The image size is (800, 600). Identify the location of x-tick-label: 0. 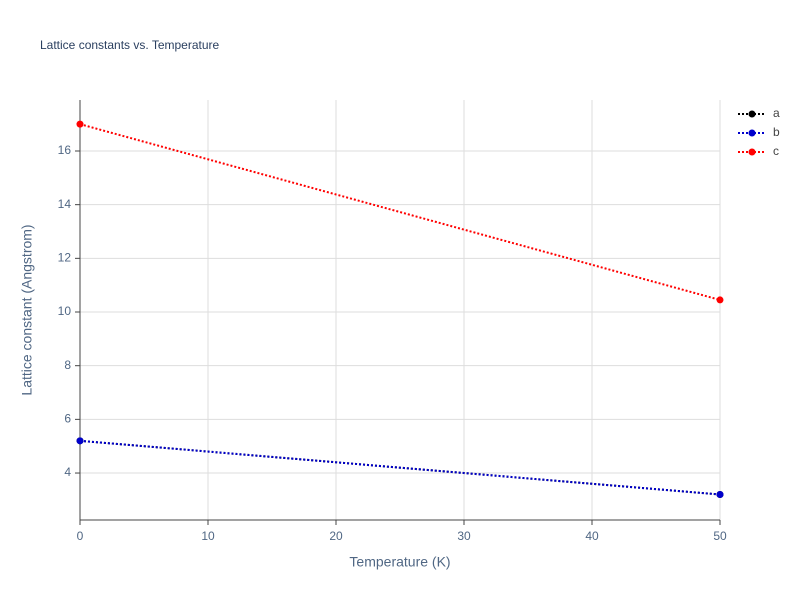
(80, 536).